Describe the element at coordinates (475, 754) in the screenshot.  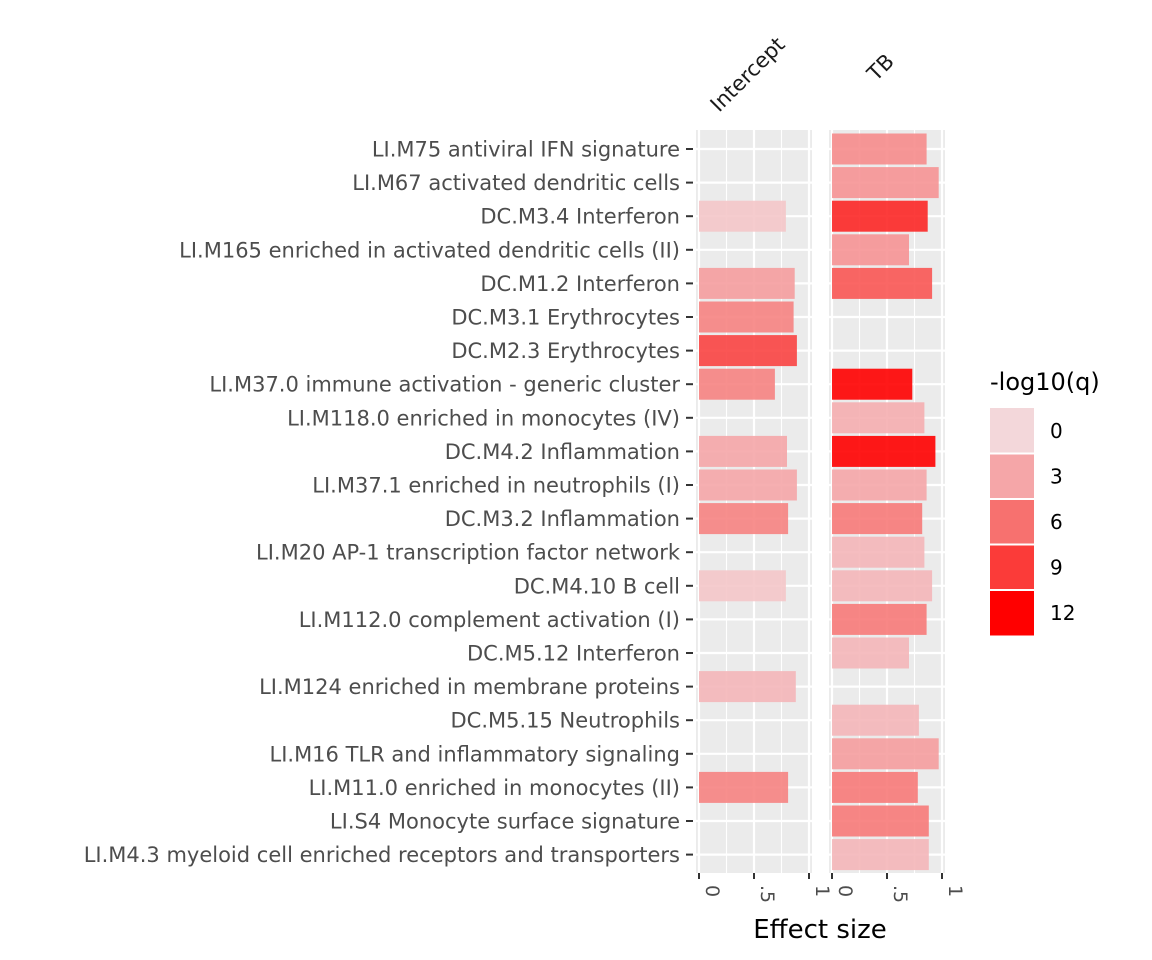
I see `category-label: LI.M16 TLR and inflammatory signaling` at that location.